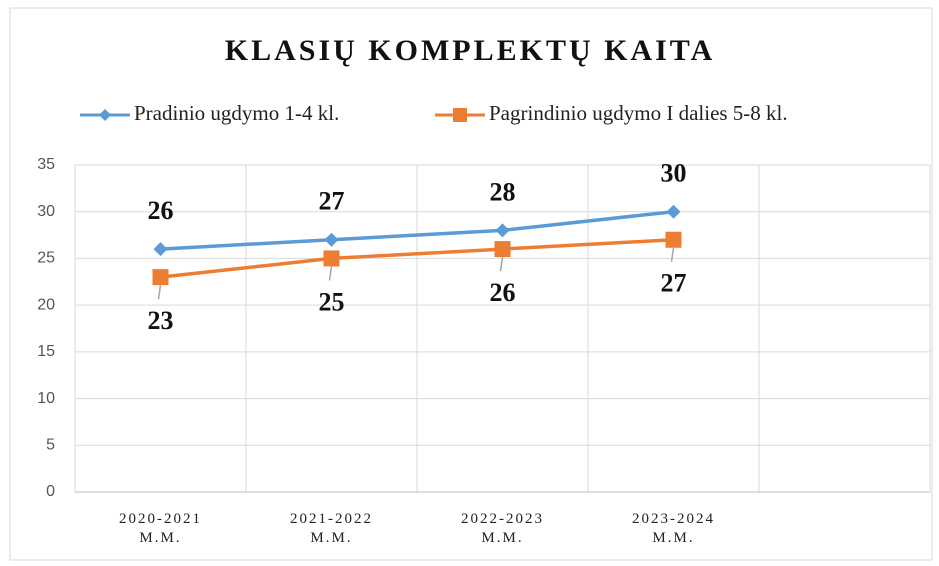  Describe the element at coordinates (50, 445) in the screenshot. I see `y-tick-label: 5` at that location.